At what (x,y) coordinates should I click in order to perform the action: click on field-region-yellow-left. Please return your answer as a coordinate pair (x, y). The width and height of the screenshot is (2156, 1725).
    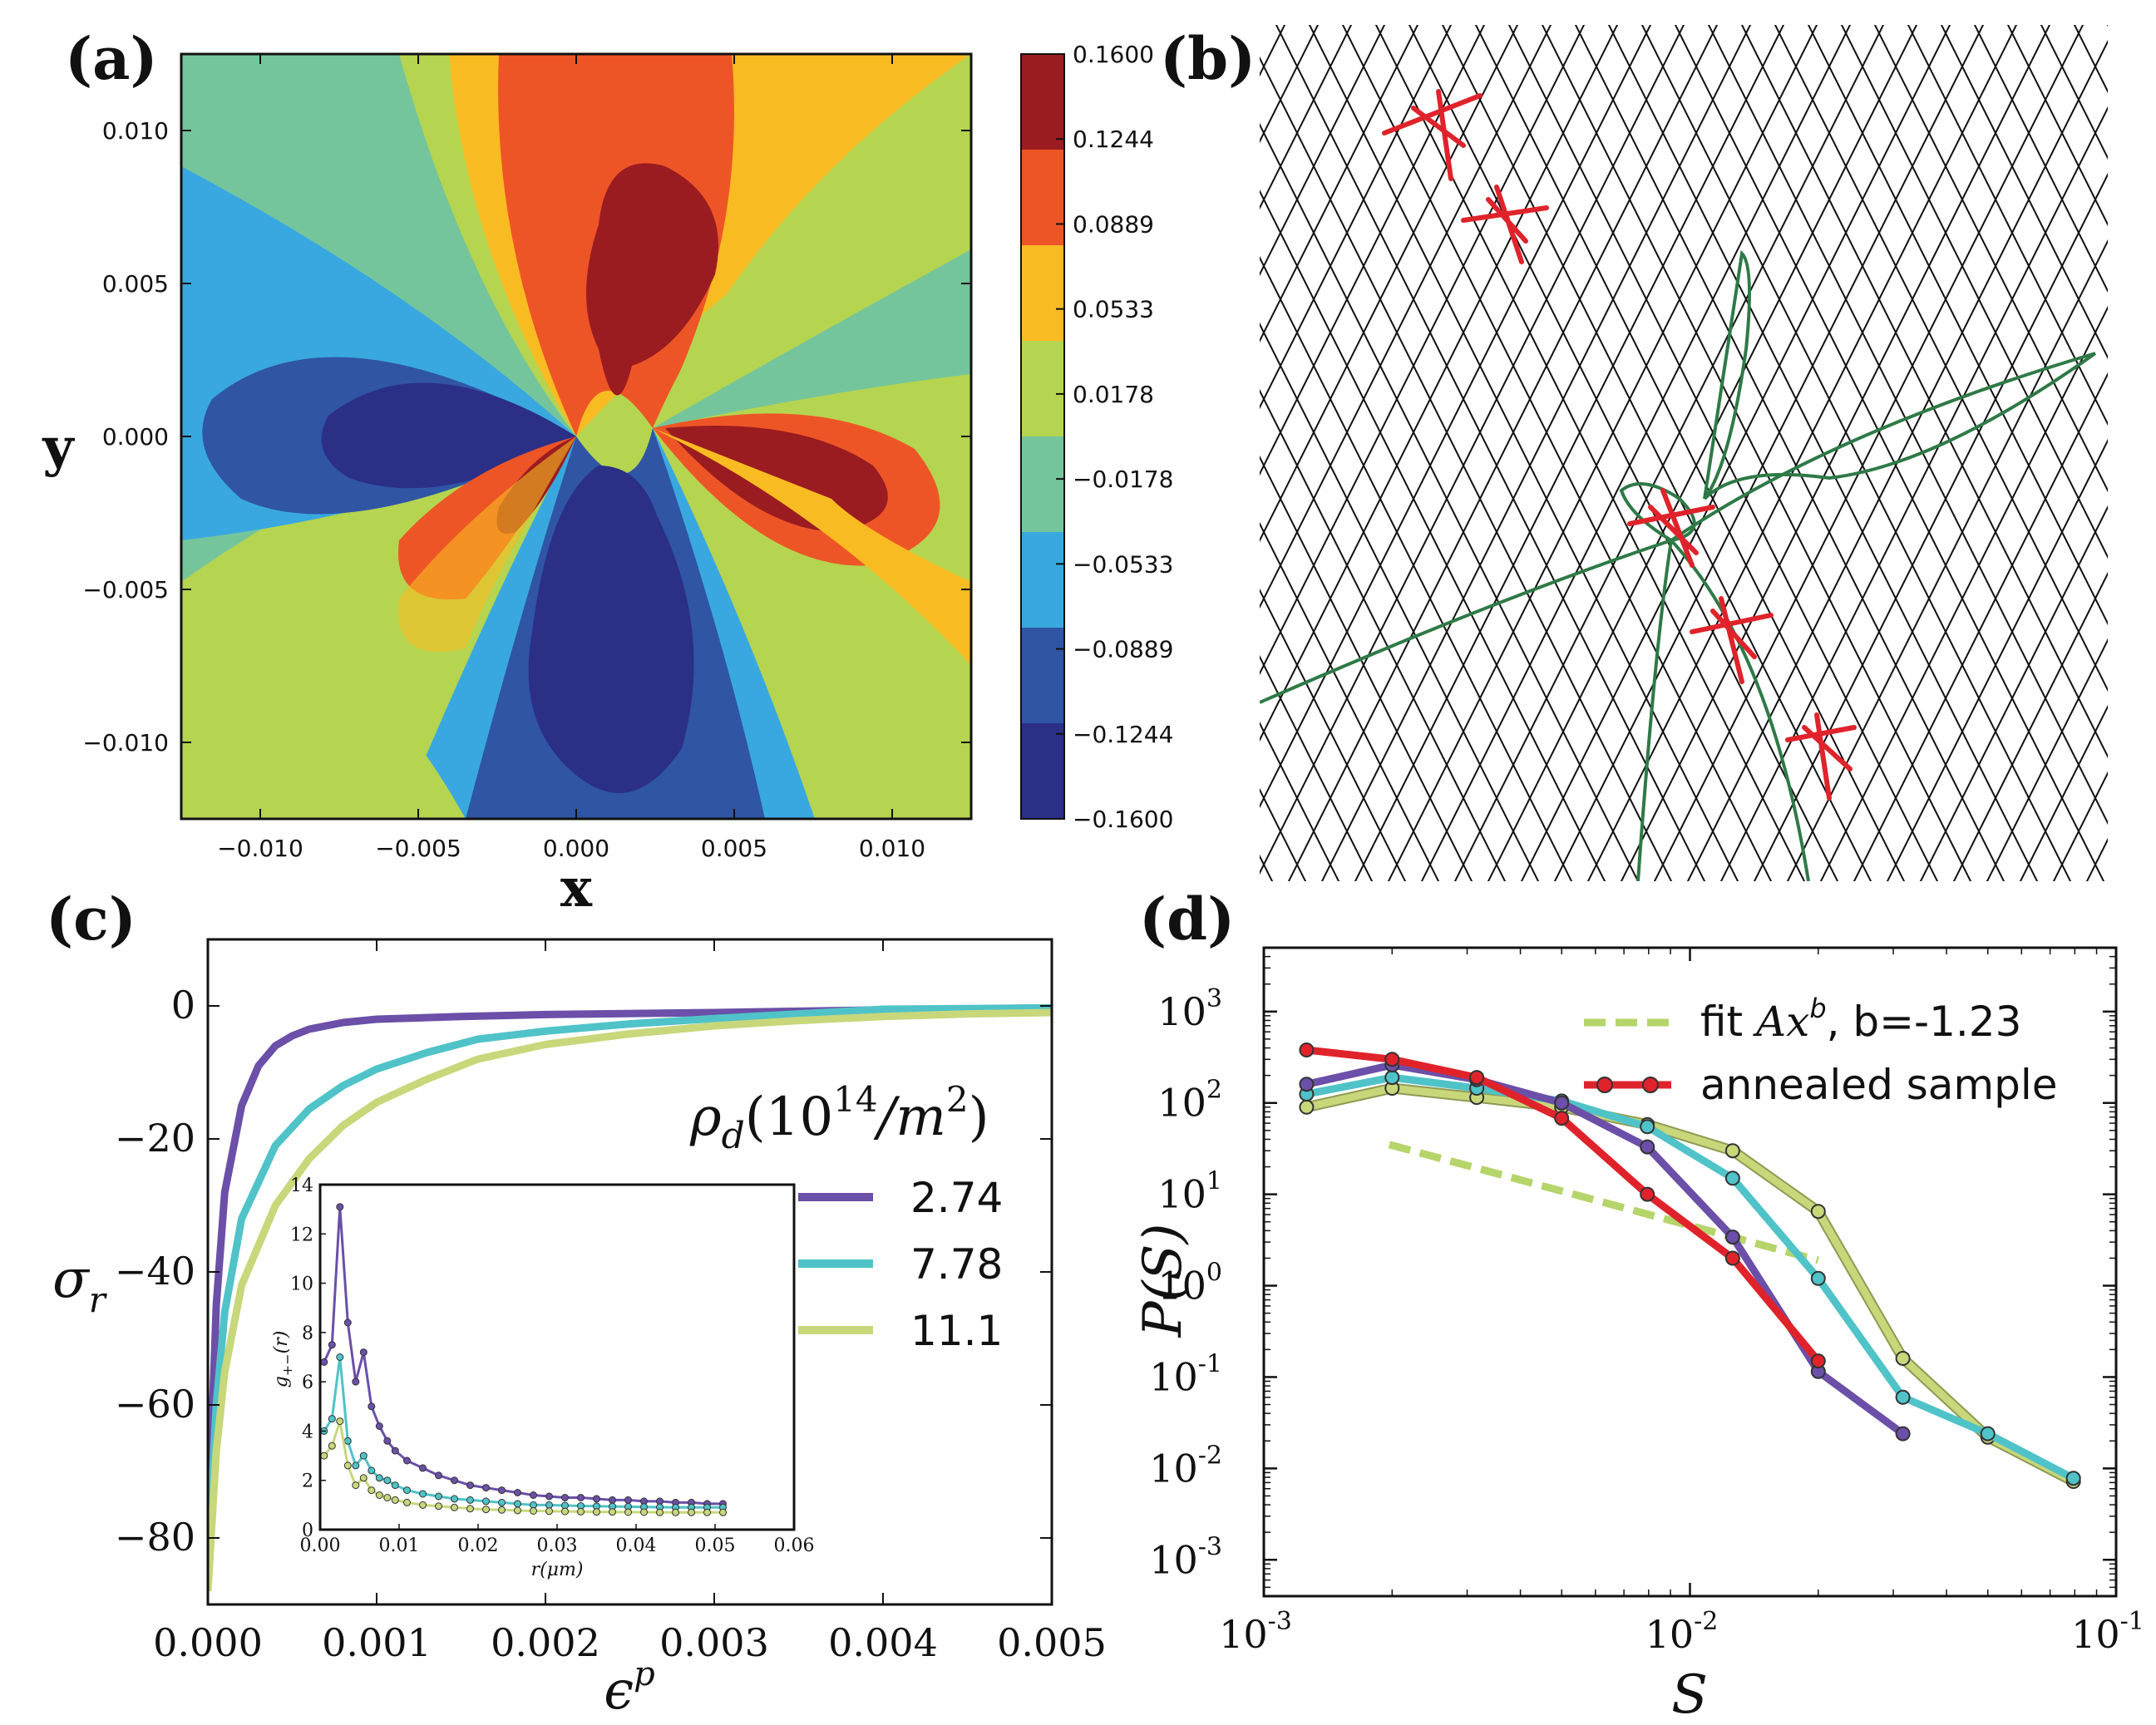
    Looking at the image, I should click on (487, 544).